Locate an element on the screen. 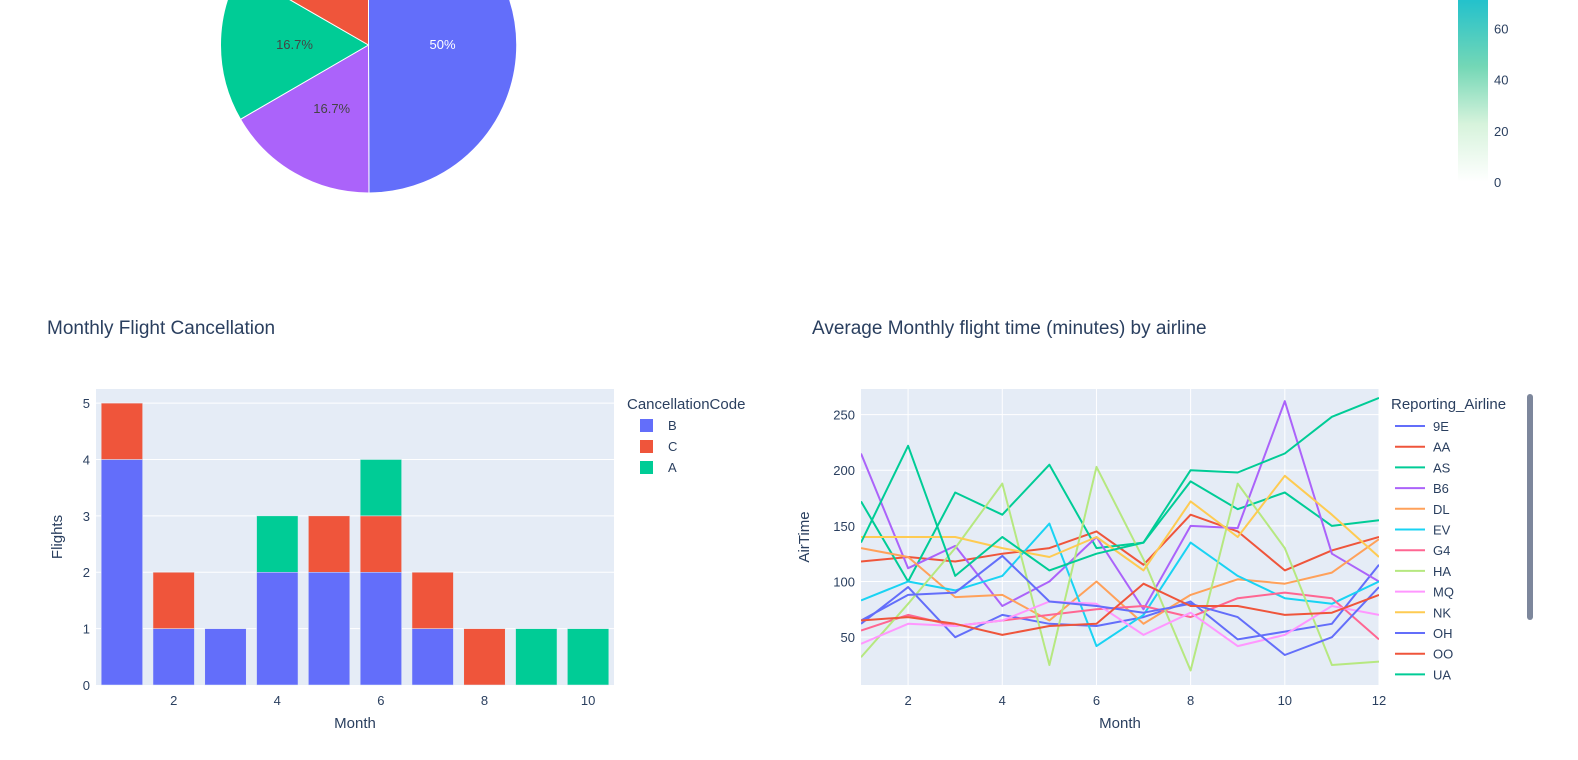 Image resolution: width=1578 pixels, height=760 pixels. colorbar-tick-label: 60 is located at coordinates (1501, 28).